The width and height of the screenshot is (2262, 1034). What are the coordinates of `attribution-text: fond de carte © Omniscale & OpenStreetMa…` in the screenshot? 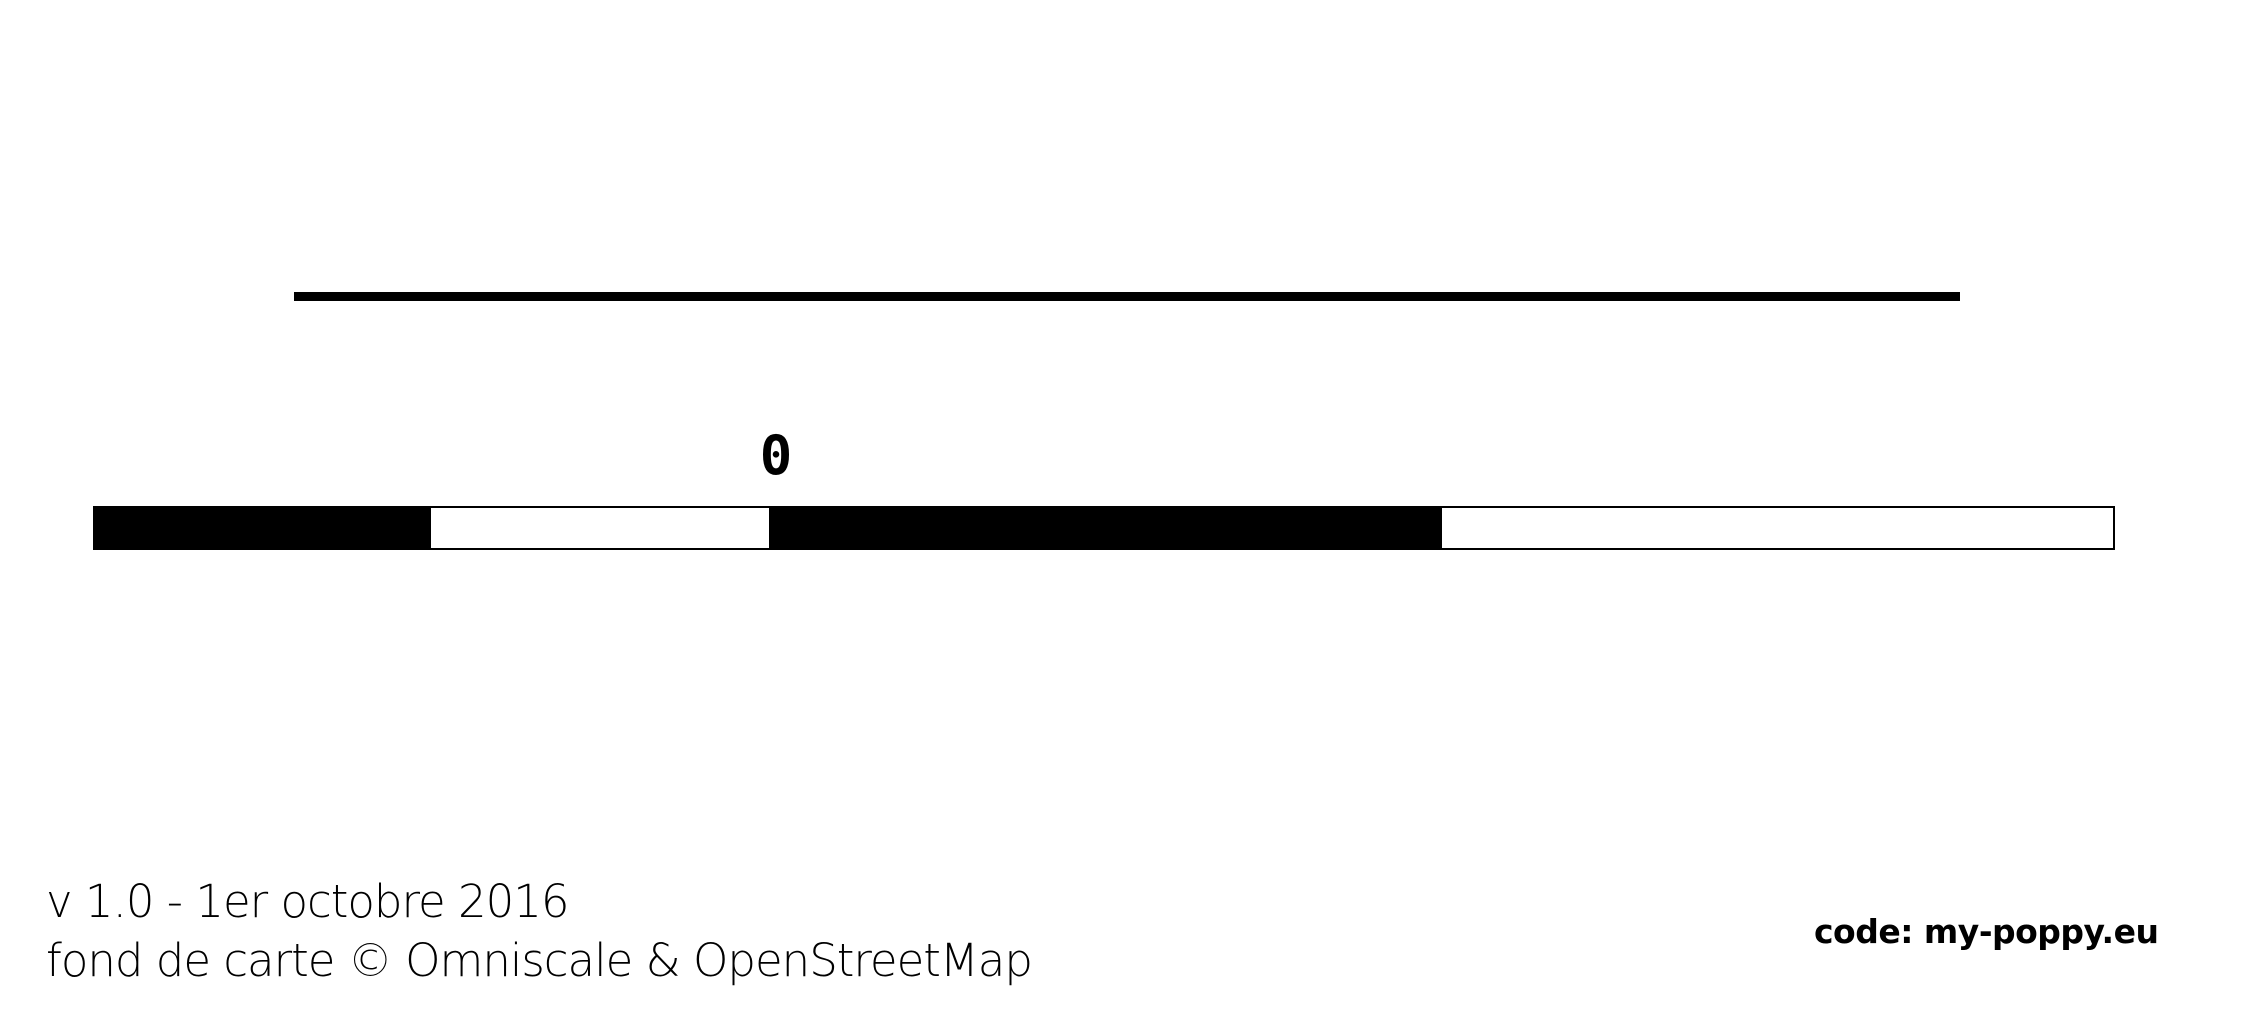 It's located at (539, 960).